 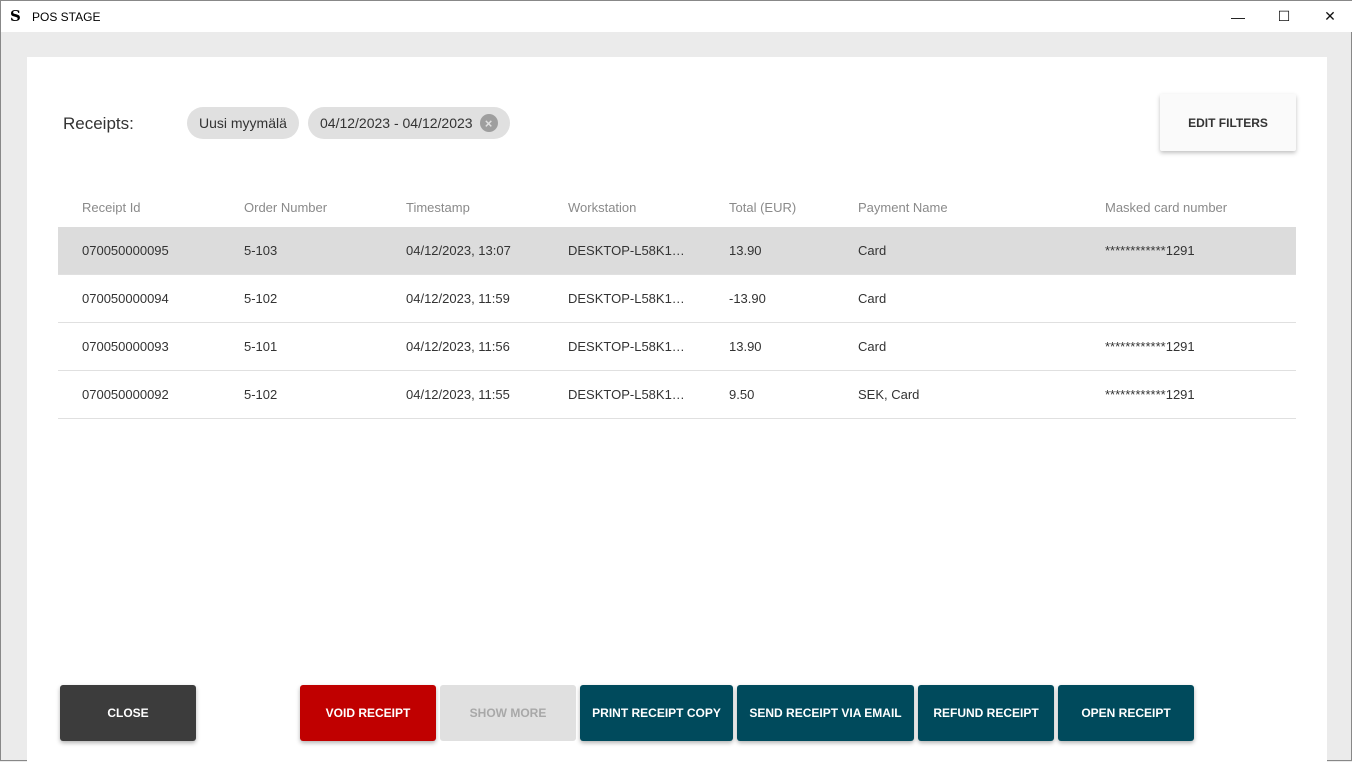 I want to click on close-button: CLOSE, so click(x=128, y=713).